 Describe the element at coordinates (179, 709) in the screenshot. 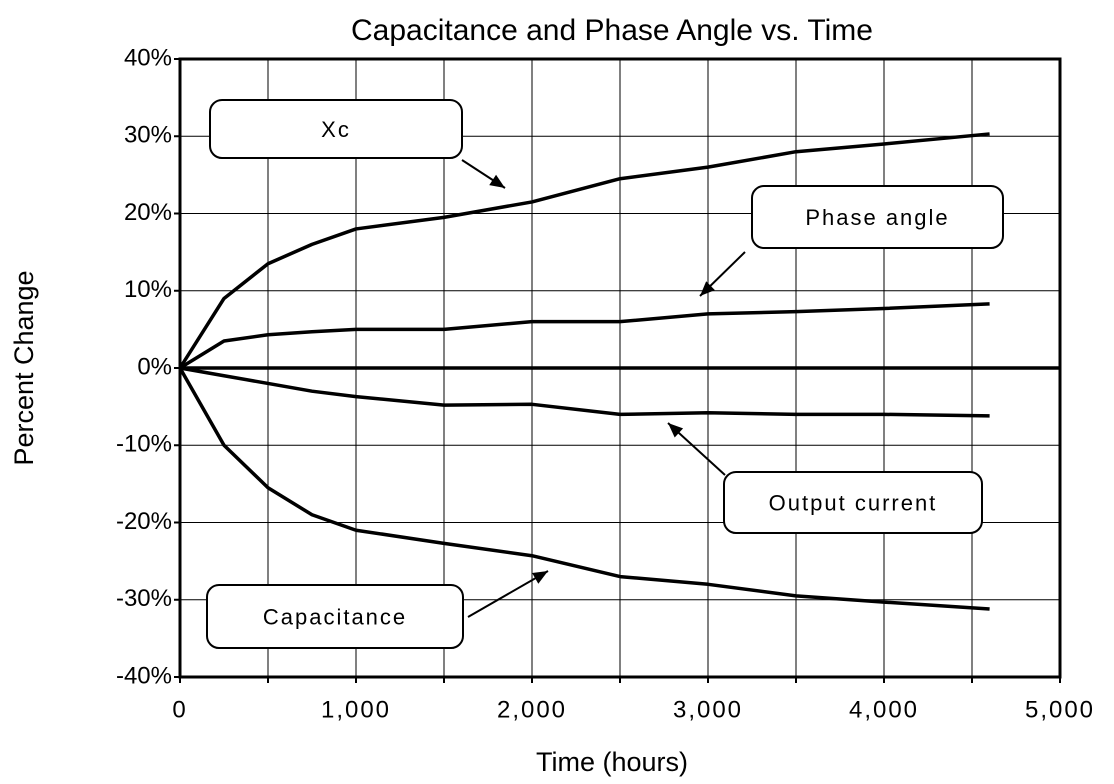

I see `x-tick-label: 0` at that location.